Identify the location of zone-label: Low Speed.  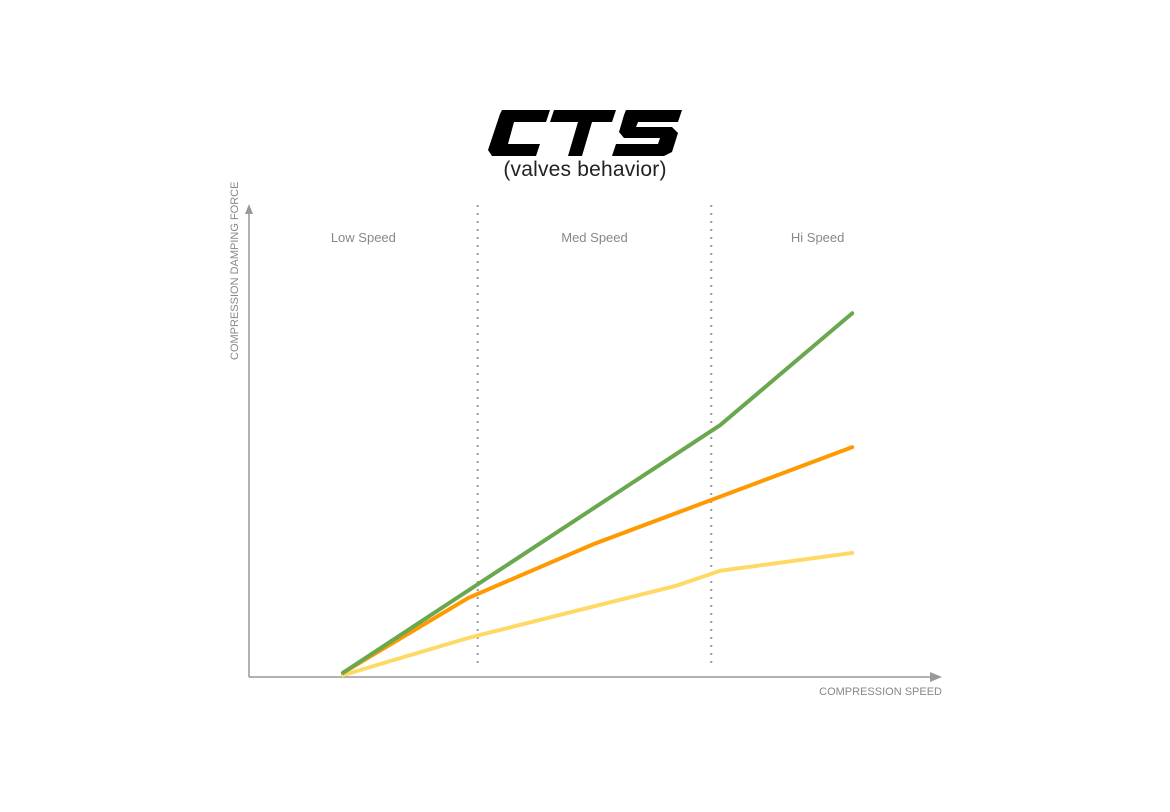
(363, 237).